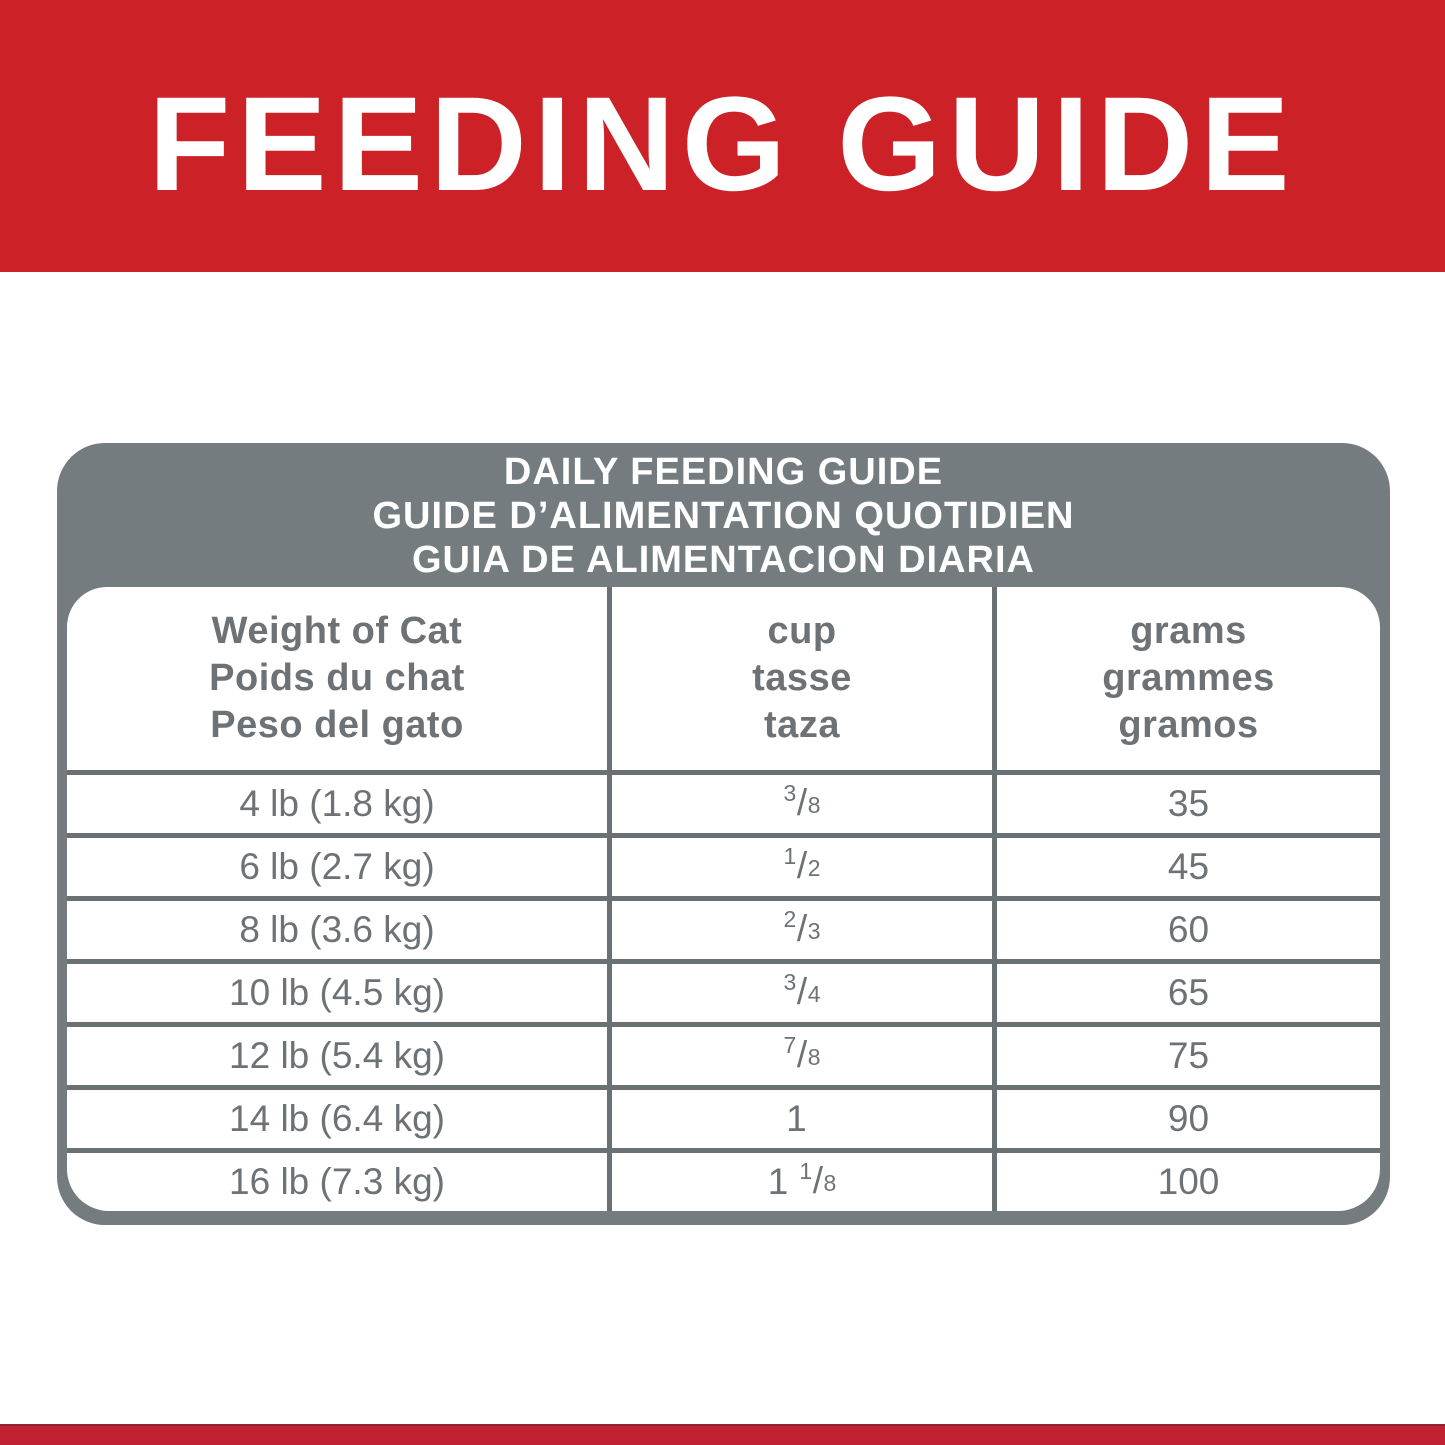 This screenshot has width=1445, height=1445. Describe the element at coordinates (790, 918) in the screenshot. I see `cup-fraction-numerator: 2` at that location.